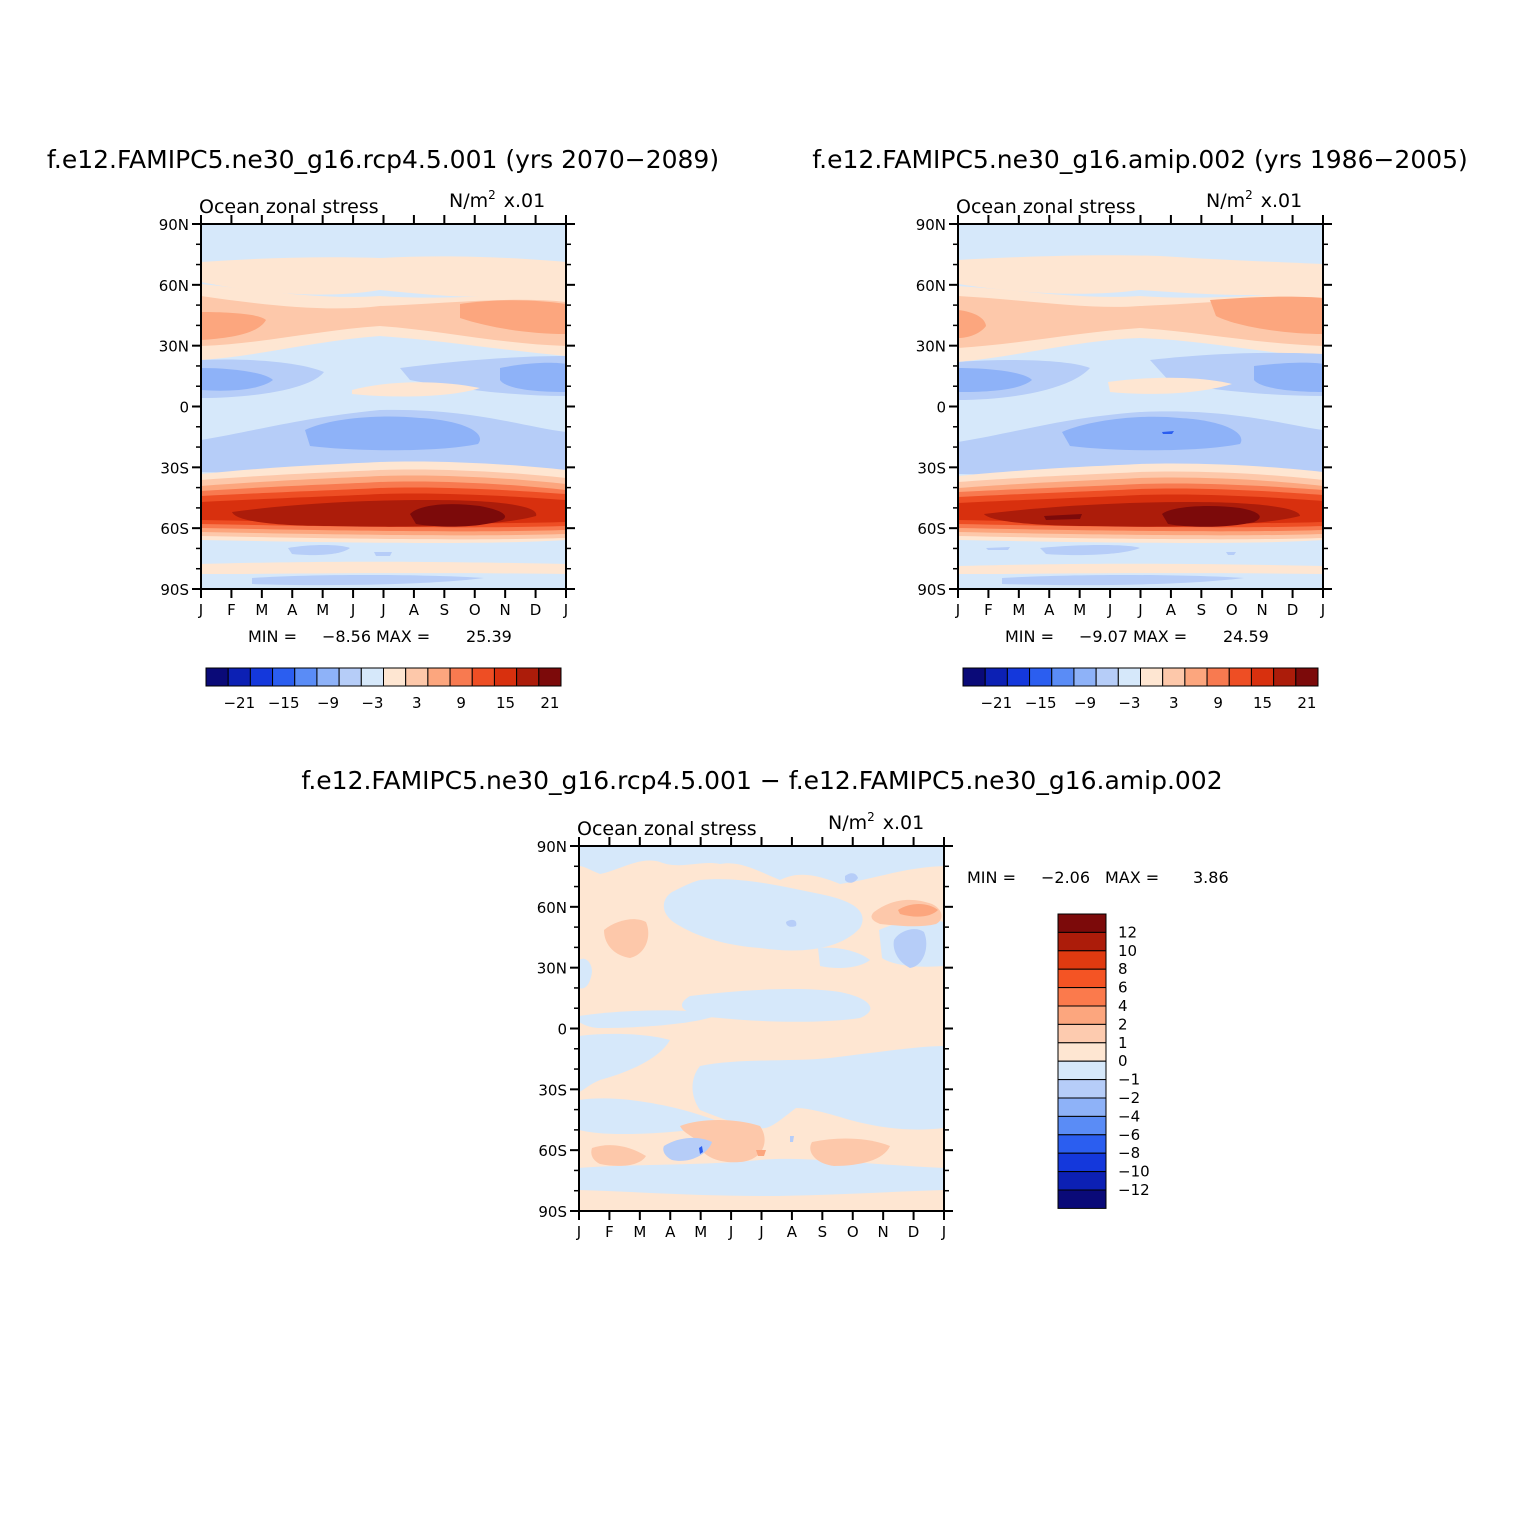 This screenshot has width=1524, height=1528. Describe the element at coordinates (383, 689) in the screenshot. I see `panel-1-colorbar: −21 −15 −9 −3 3 9 15 21` at that location.